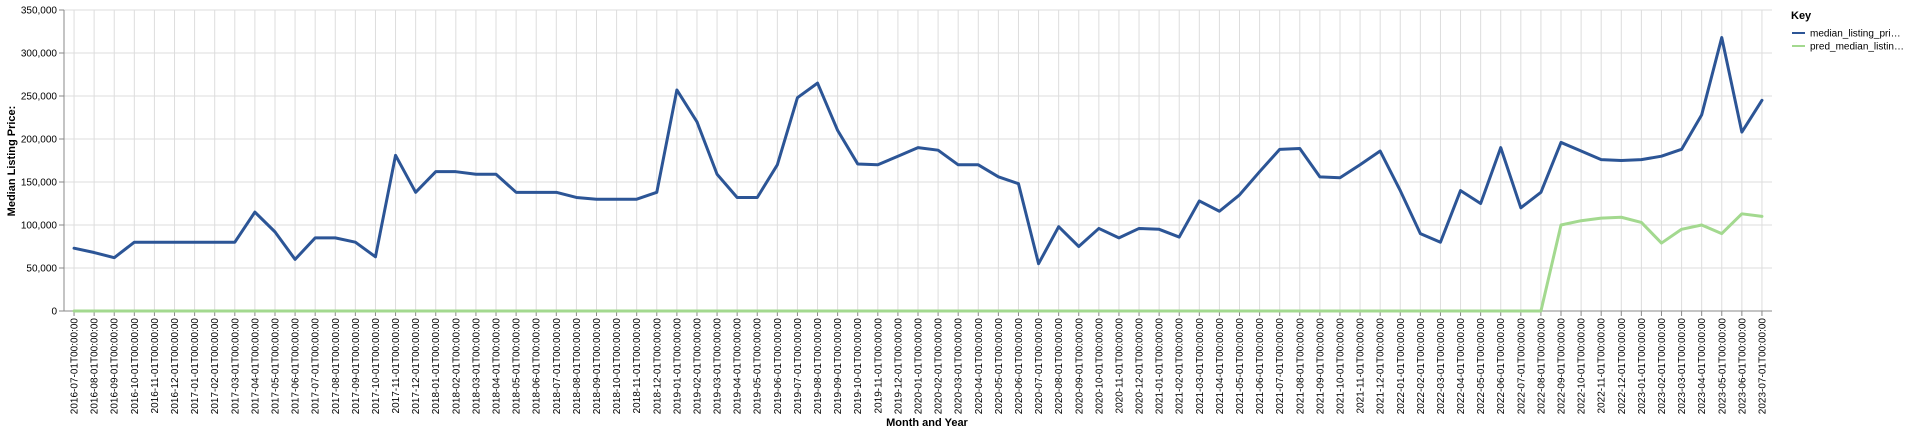 Image resolution: width=1920 pixels, height=439 pixels. Describe the element at coordinates (1361, 366) in the screenshot. I see `x-tick-label: 2021-11-01T00:00:00` at that location.